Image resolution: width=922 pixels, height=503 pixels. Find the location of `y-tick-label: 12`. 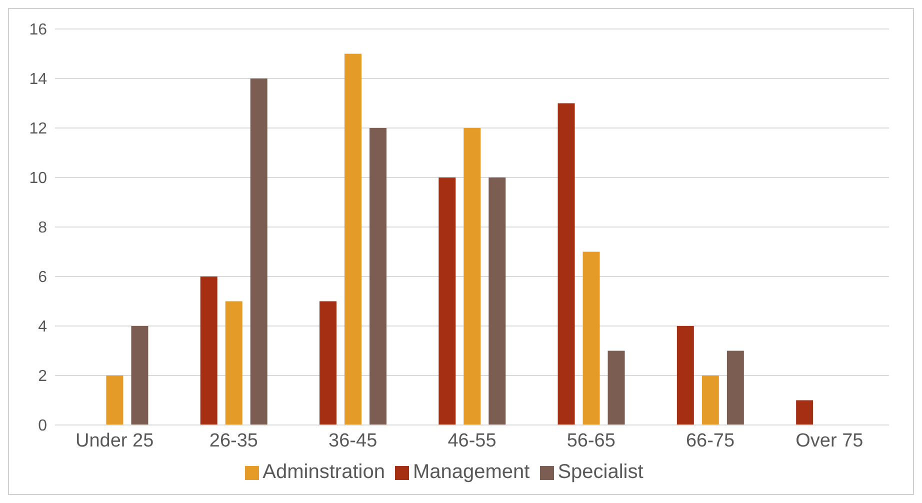

y-tick-label: 12 is located at coordinates (38, 129).